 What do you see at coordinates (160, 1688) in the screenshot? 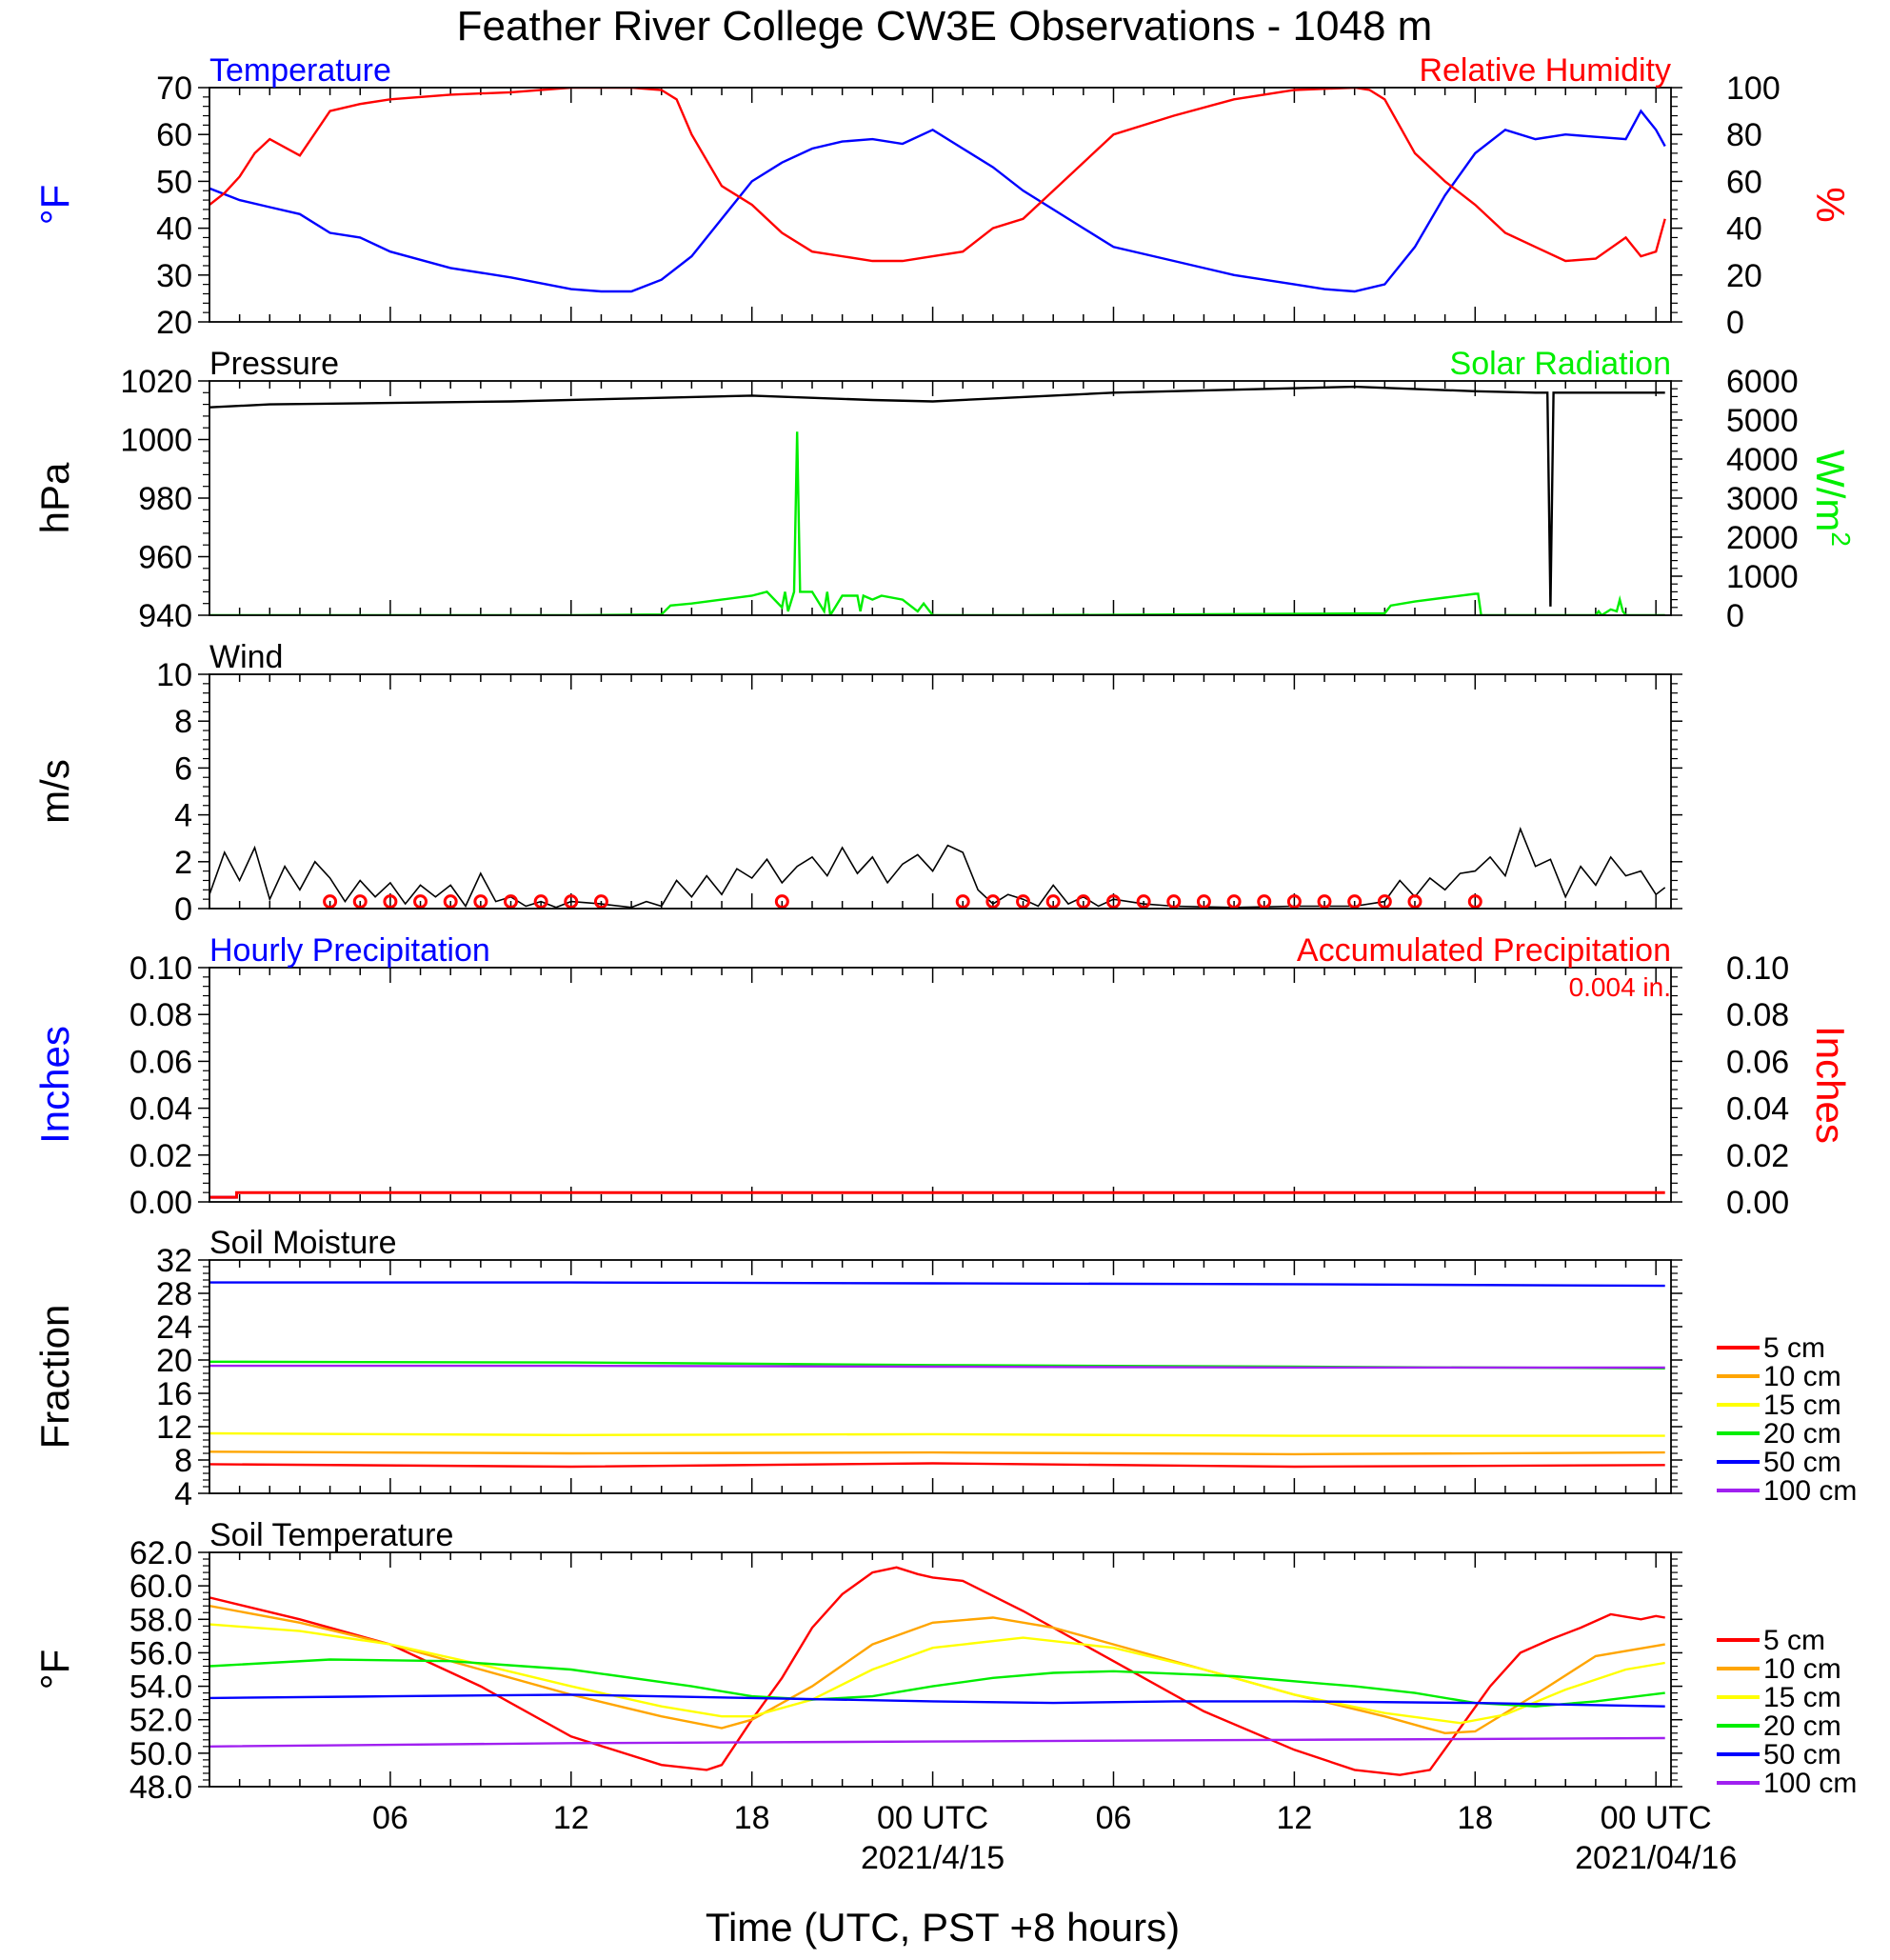
I see `y-tick-label: 54.0` at bounding box center [160, 1688].